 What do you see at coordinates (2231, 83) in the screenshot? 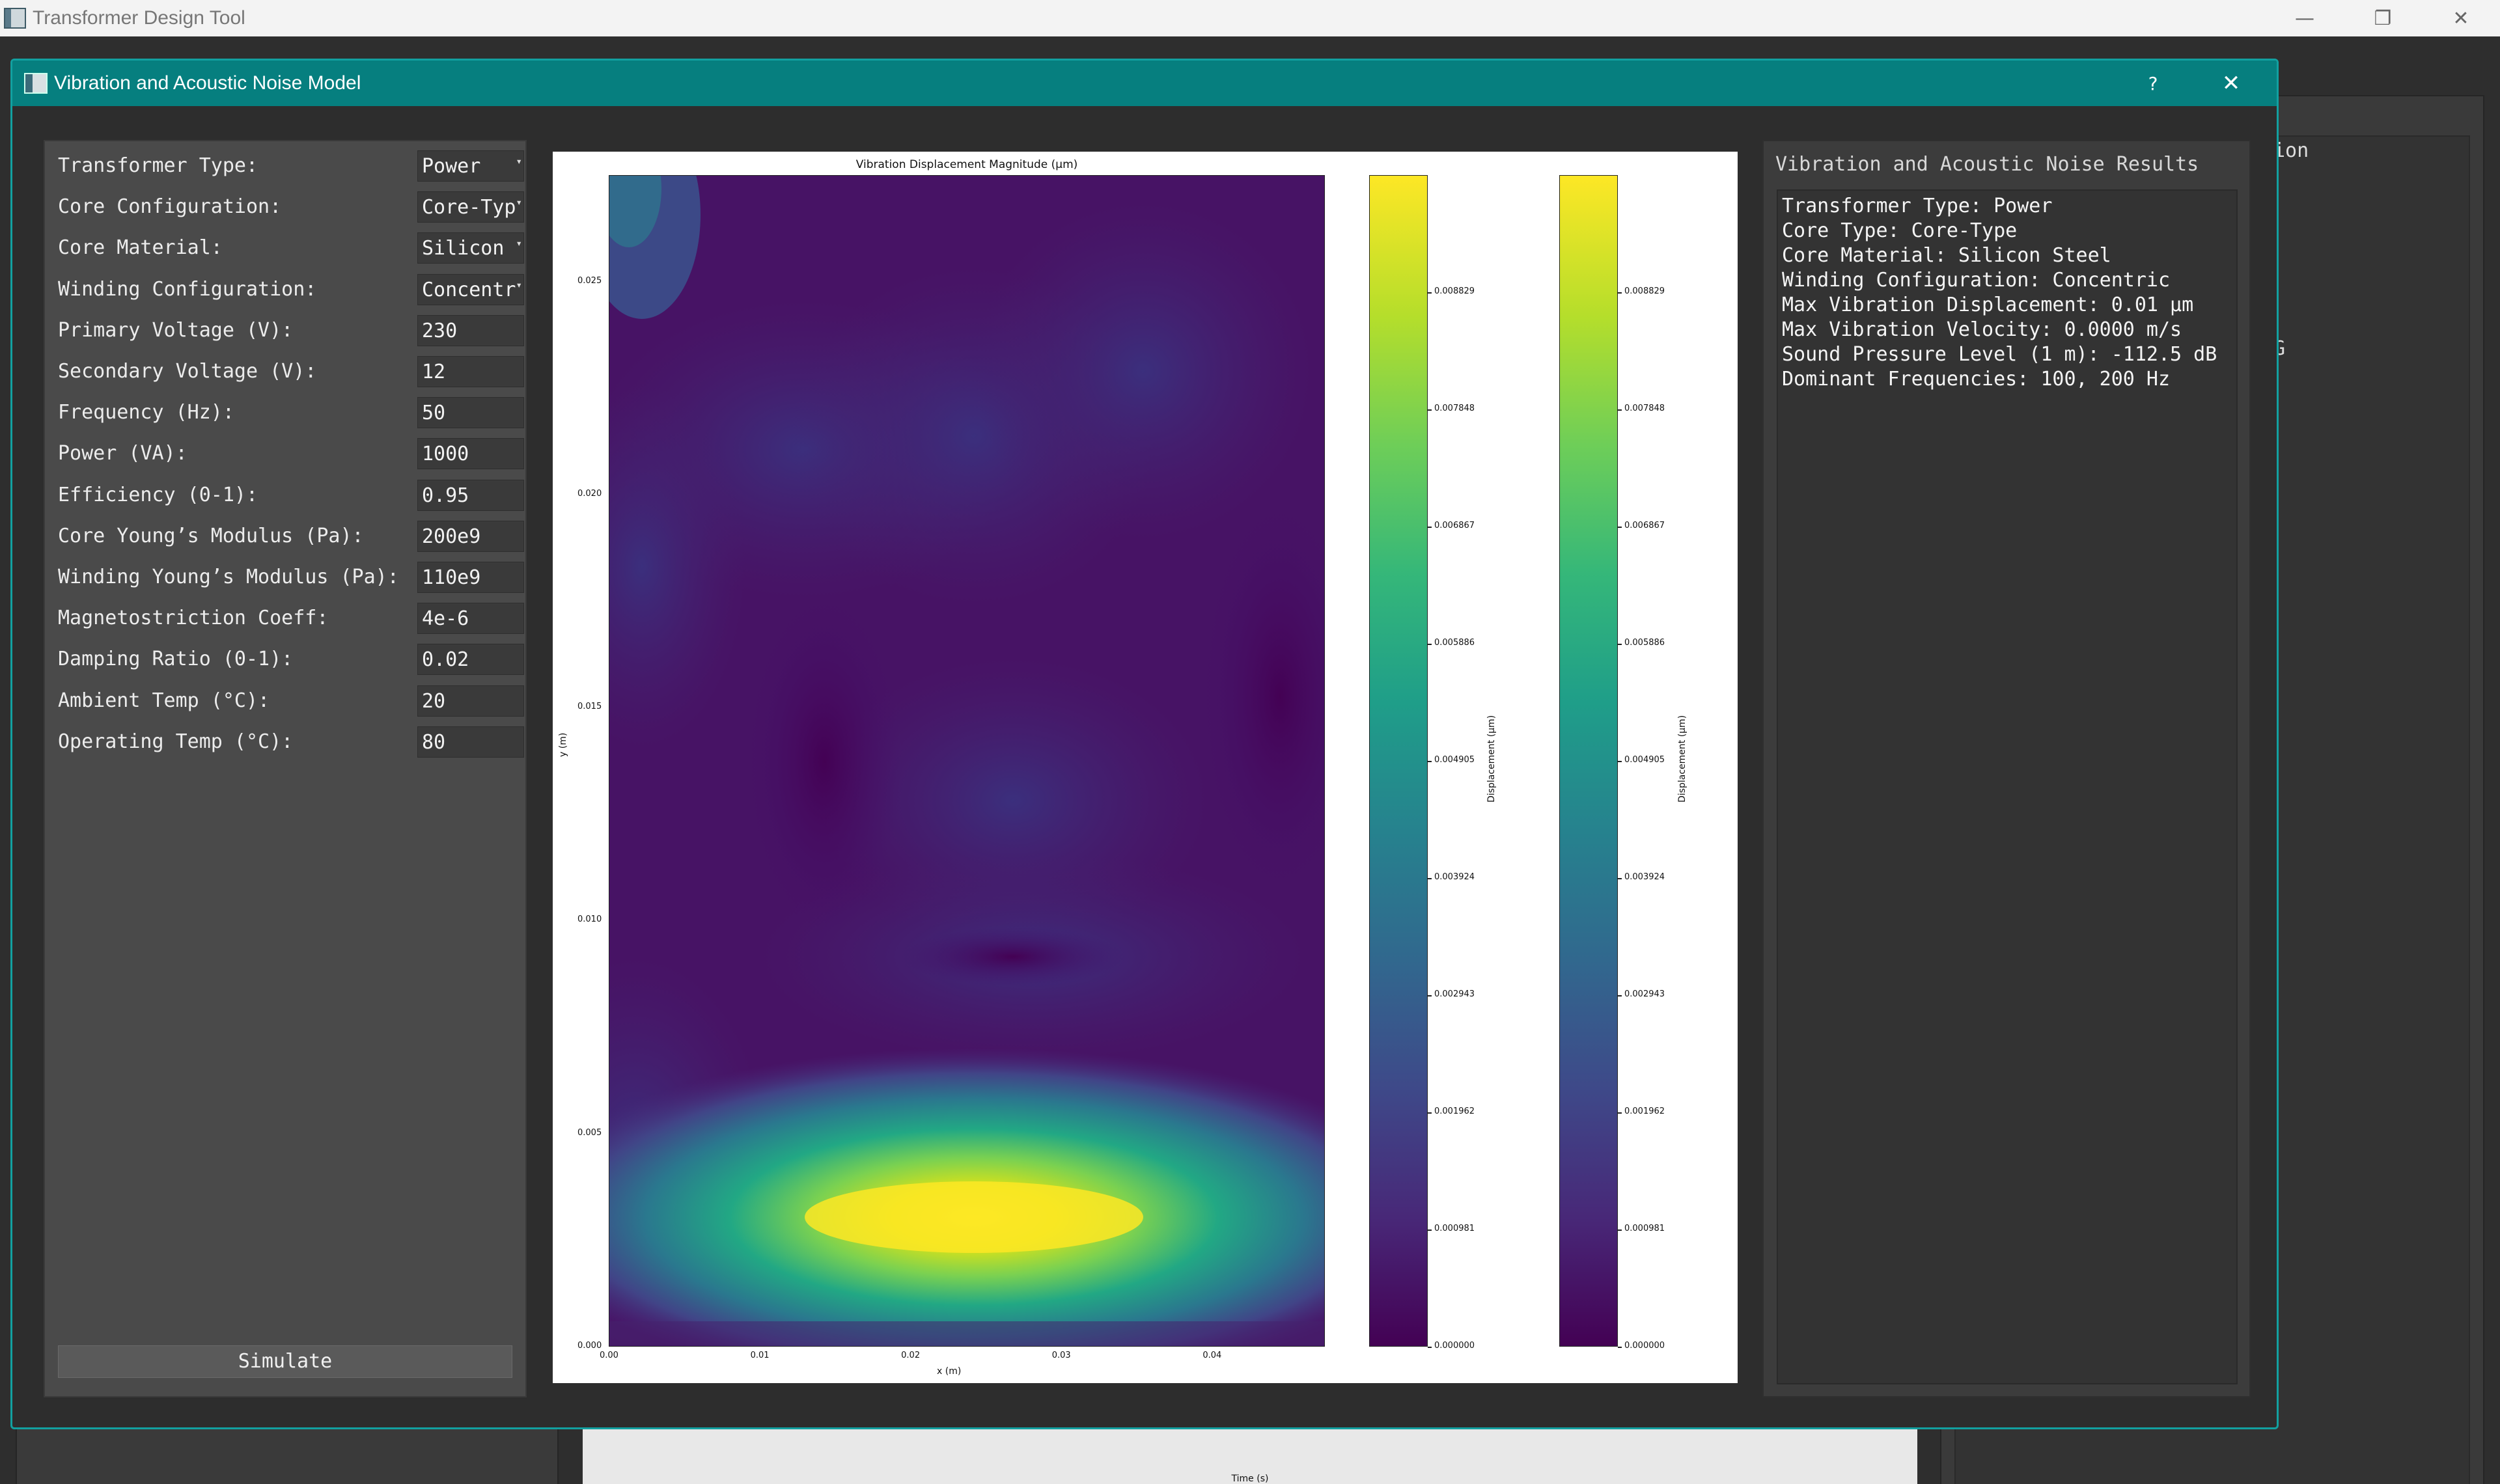
I see `close-icon: ✕` at bounding box center [2231, 83].